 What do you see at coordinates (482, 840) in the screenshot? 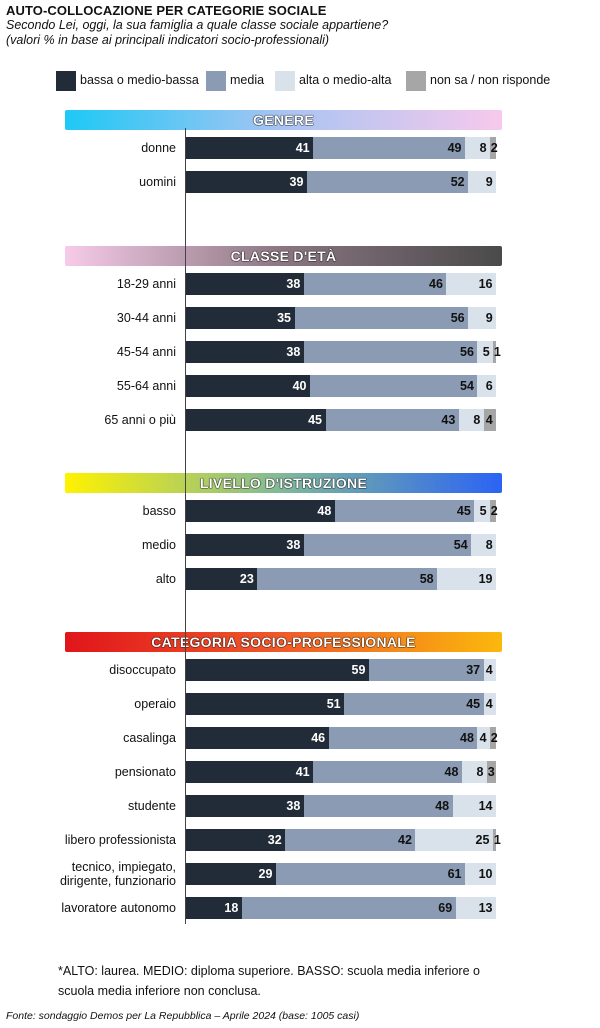
I see `data-label: 25` at bounding box center [482, 840].